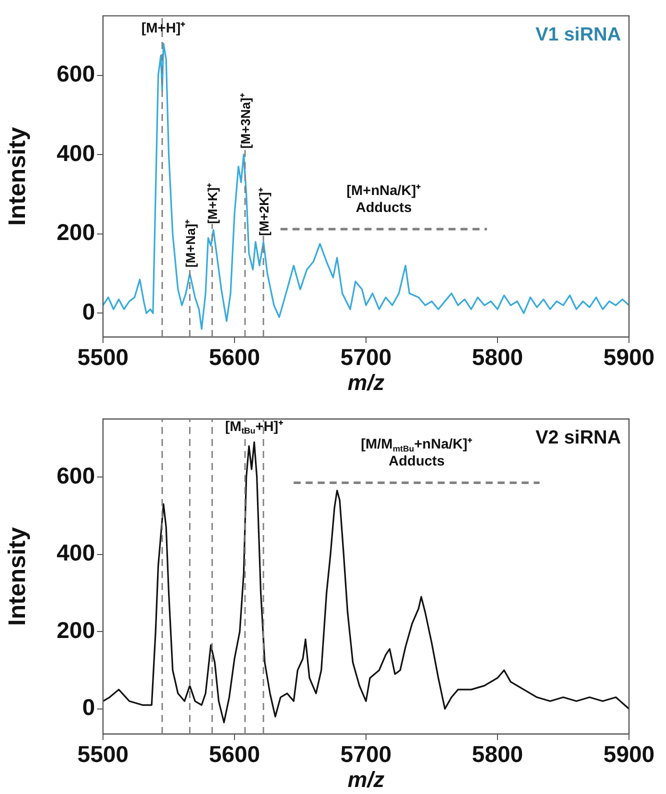  Describe the element at coordinates (264, 211) in the screenshot. I see `ref-line-label: [M+2K]⁺` at that location.